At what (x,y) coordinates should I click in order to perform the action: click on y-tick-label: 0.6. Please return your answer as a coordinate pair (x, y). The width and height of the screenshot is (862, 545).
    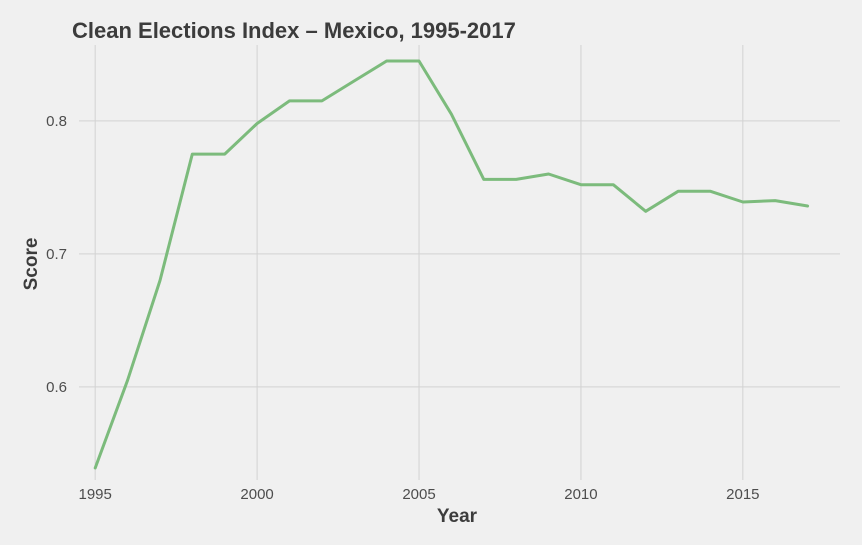
    Looking at the image, I should click on (56, 387).